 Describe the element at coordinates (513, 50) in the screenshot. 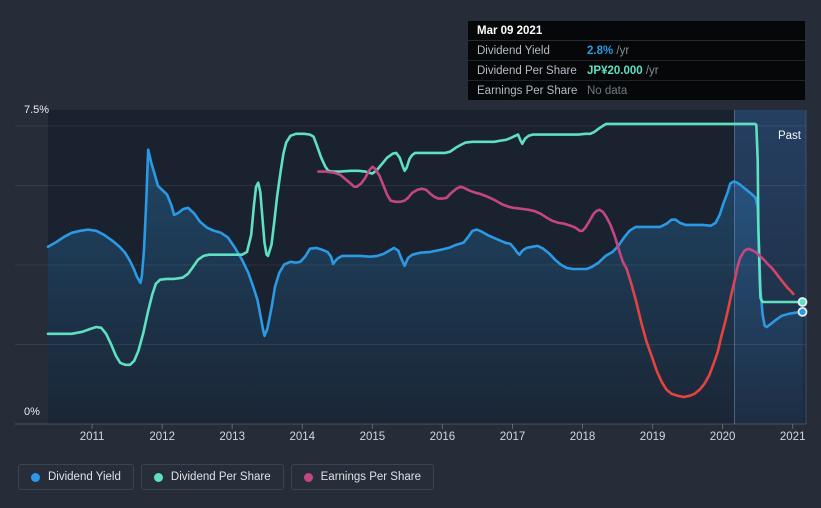

I see `tooltip-label: Dividend Yield` at that location.